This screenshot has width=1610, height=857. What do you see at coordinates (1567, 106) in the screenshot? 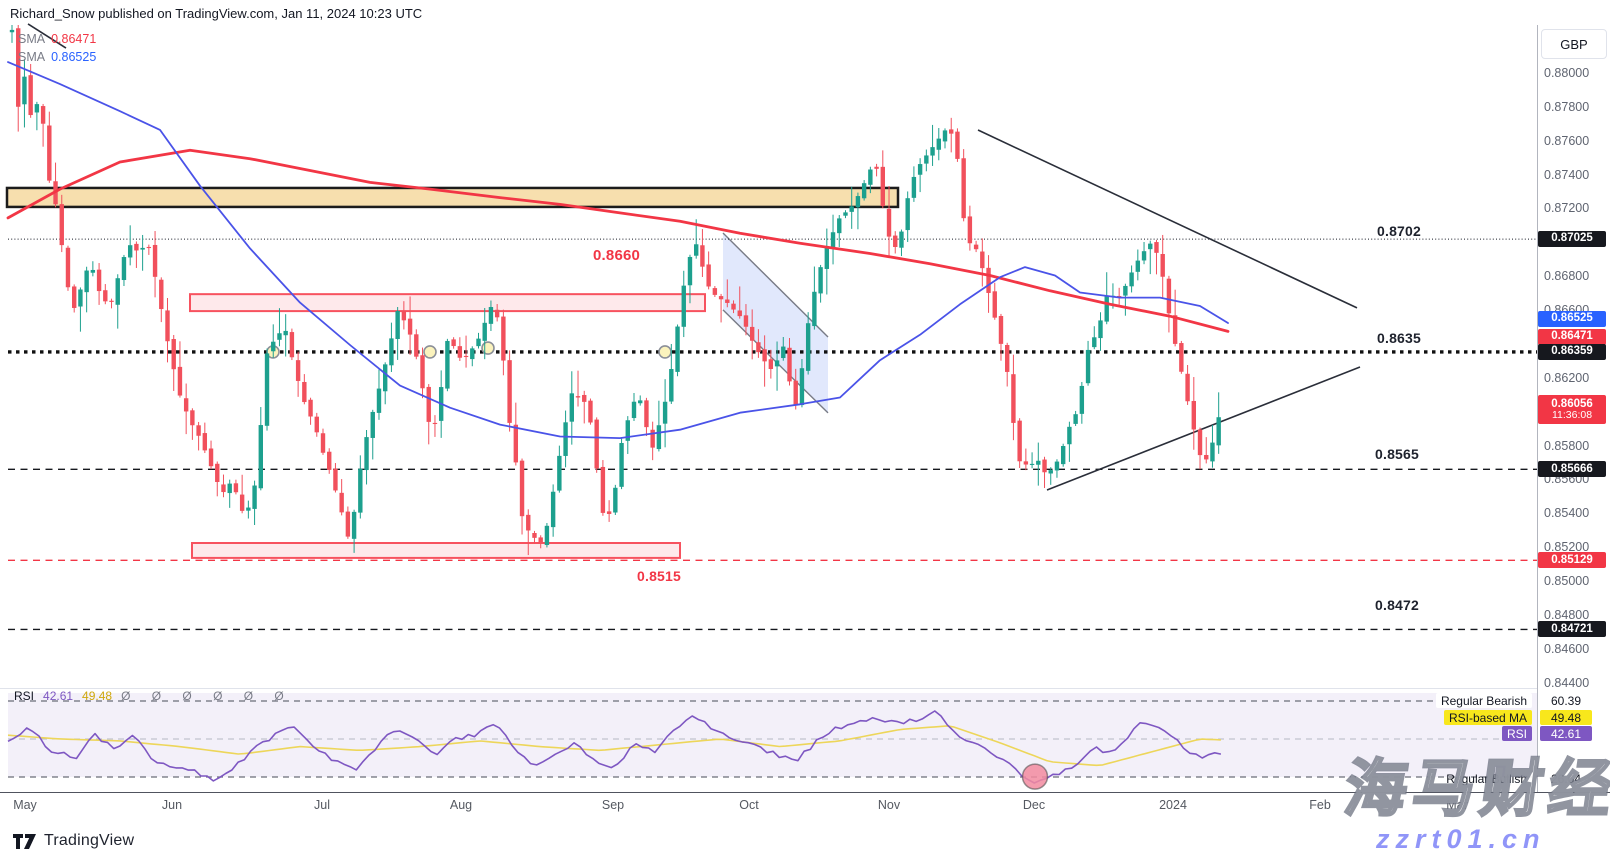
I see `price-axis-tick: 0.87800` at bounding box center [1567, 106].